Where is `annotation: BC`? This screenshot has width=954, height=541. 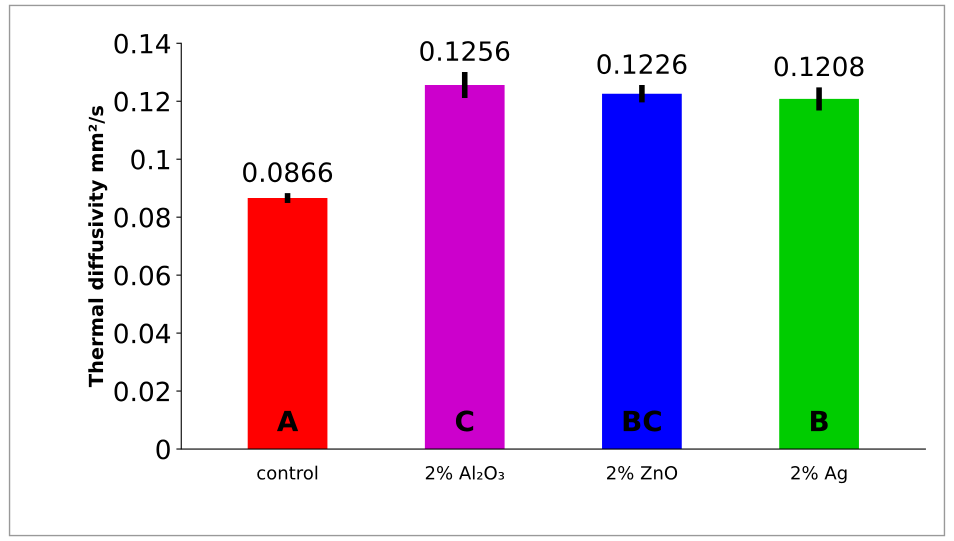 annotation: BC is located at coordinates (642, 421).